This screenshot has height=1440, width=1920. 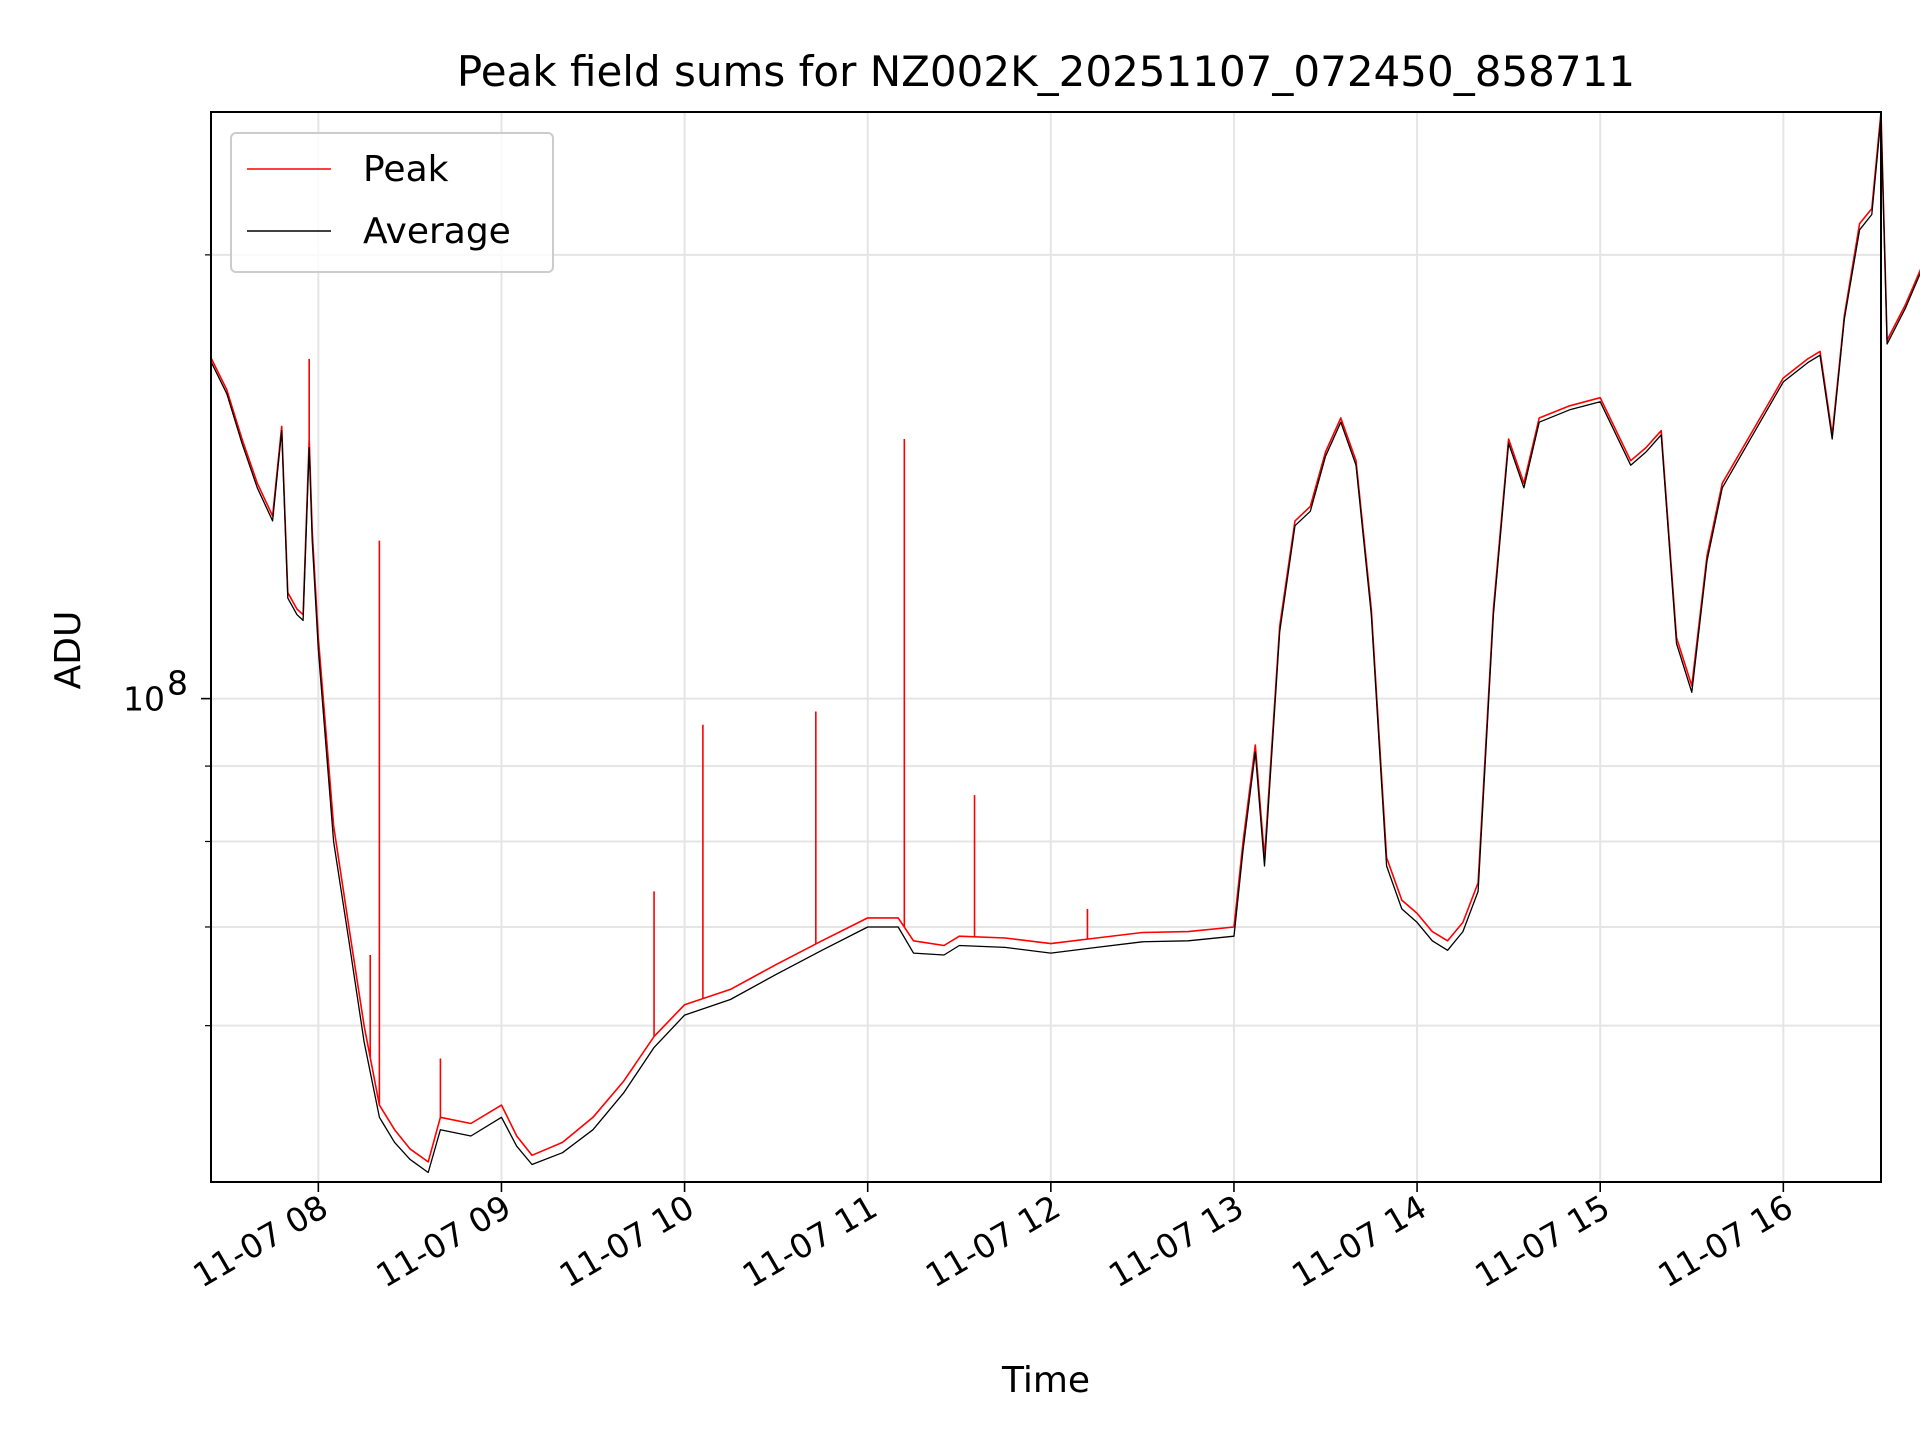 I want to click on y-tick-label-exponent: 8, so click(x=177, y=683).